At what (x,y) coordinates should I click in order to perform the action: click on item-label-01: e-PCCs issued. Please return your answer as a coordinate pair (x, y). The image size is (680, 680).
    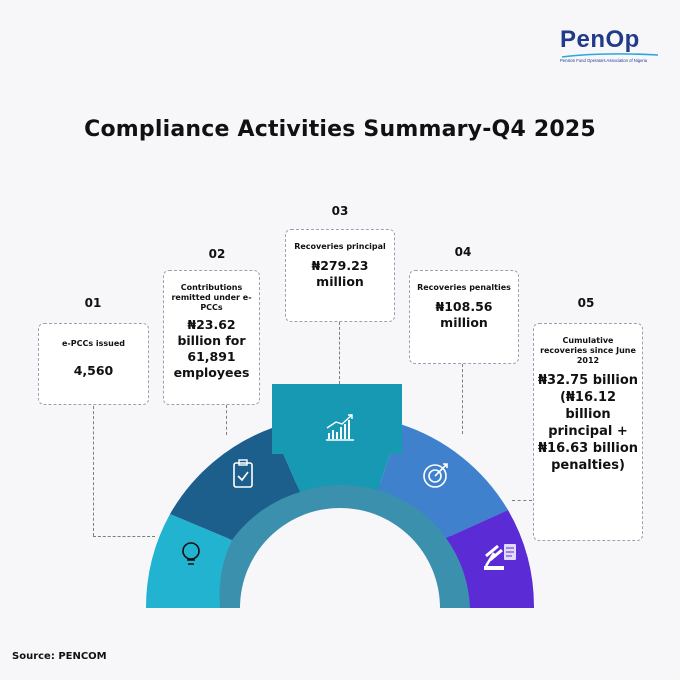
    Looking at the image, I should click on (93, 343).